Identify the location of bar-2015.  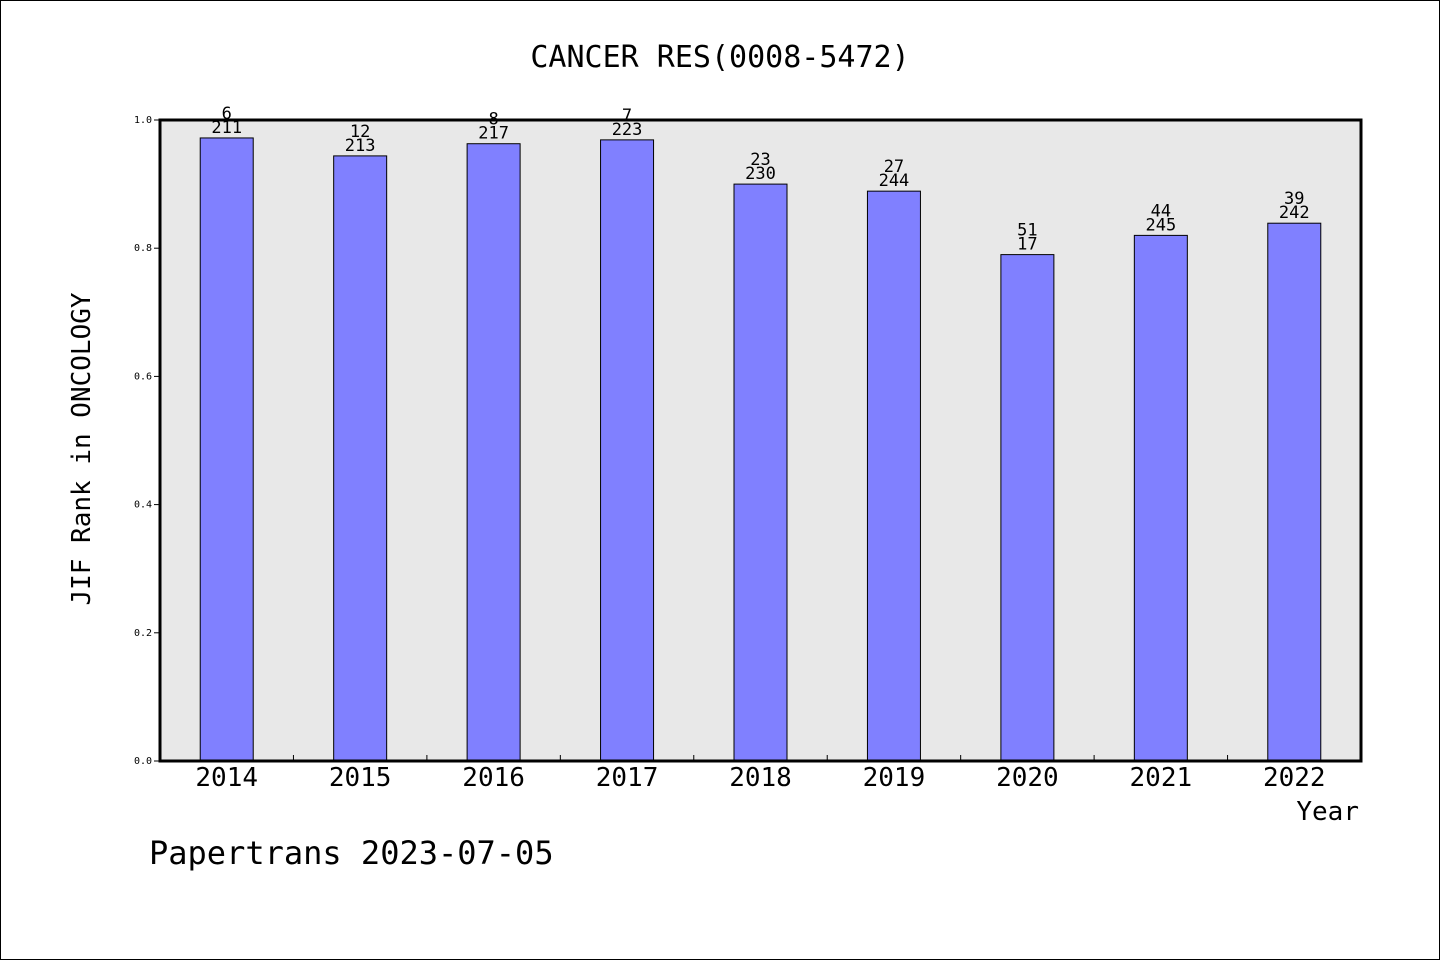
(360, 458).